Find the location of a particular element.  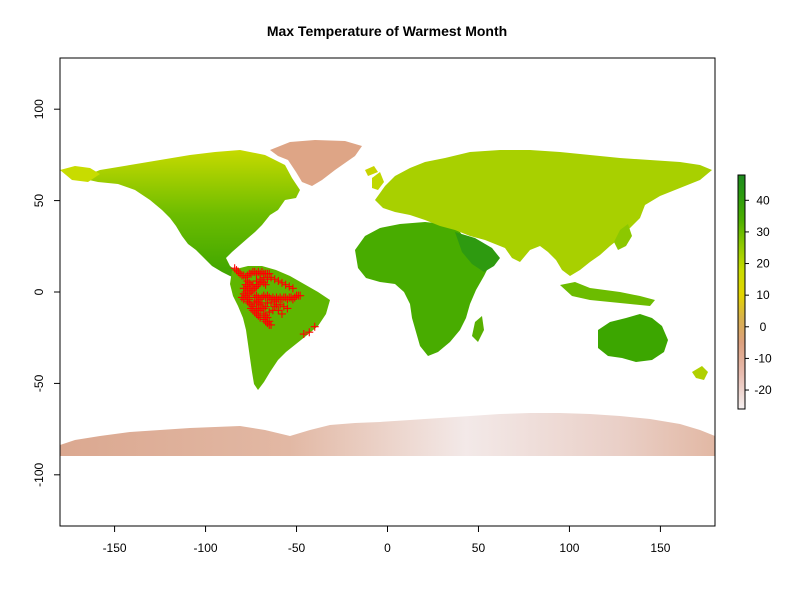

legend-tick-label: -10 is located at coordinates (763, 358).